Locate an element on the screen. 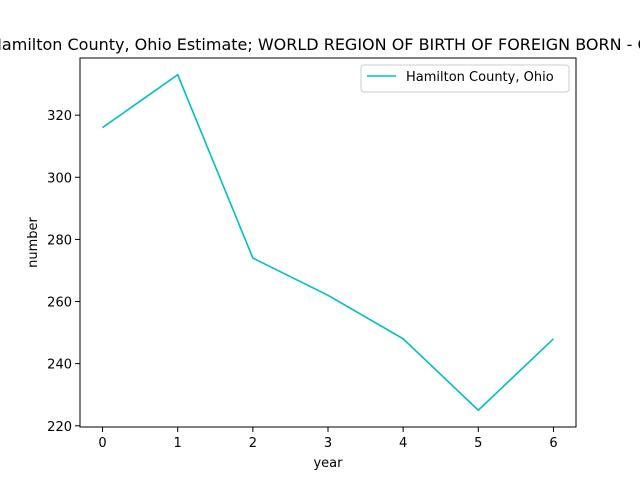 The width and height of the screenshot is (640, 480). x-axis: 0 1 2 3 4 5 6 is located at coordinates (328, 439).